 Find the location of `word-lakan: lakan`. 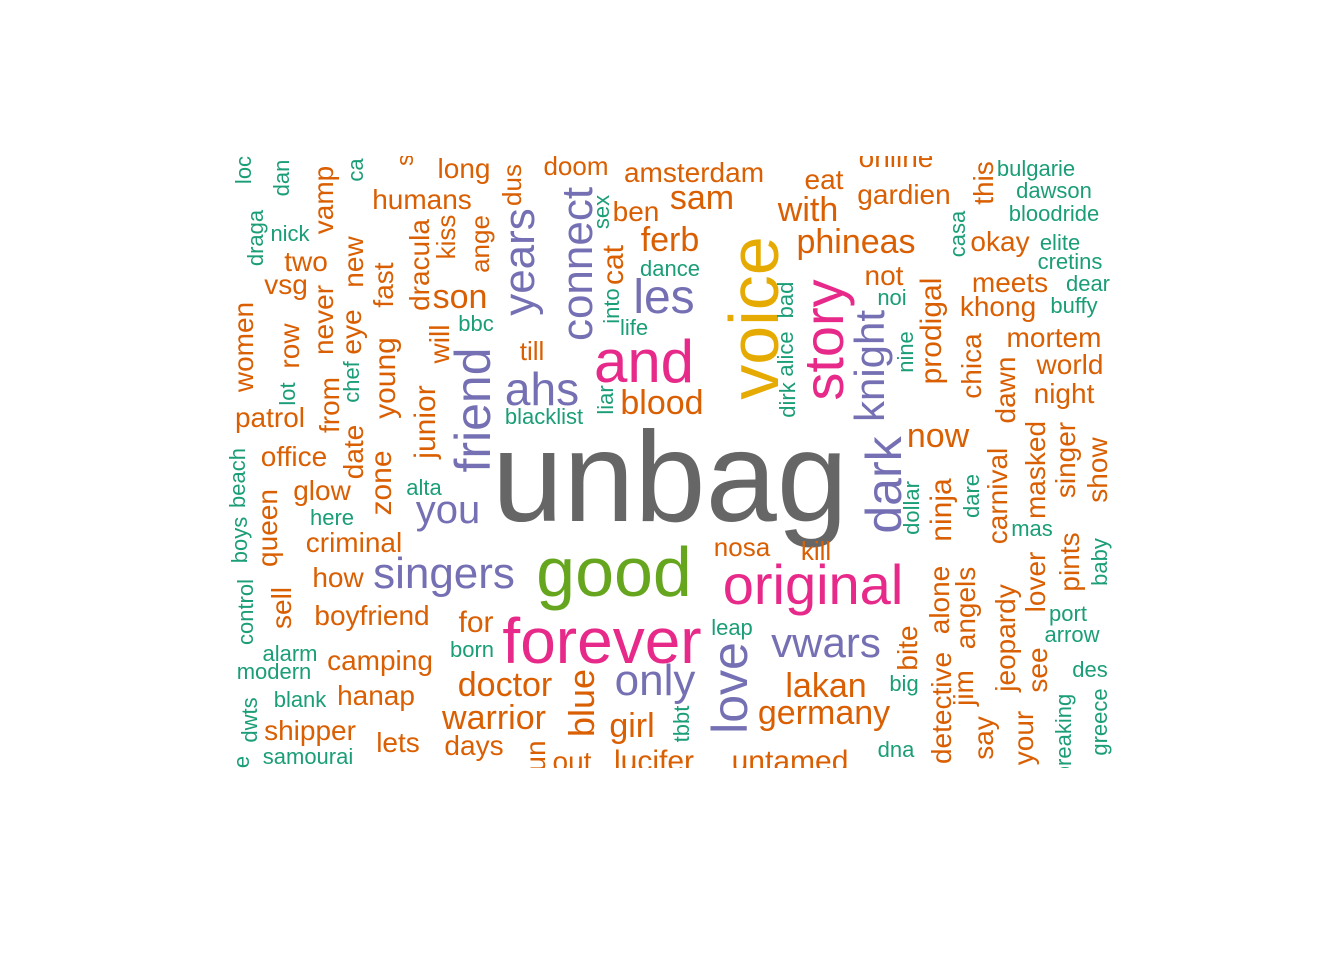

word-lakan: lakan is located at coordinates (826, 686).